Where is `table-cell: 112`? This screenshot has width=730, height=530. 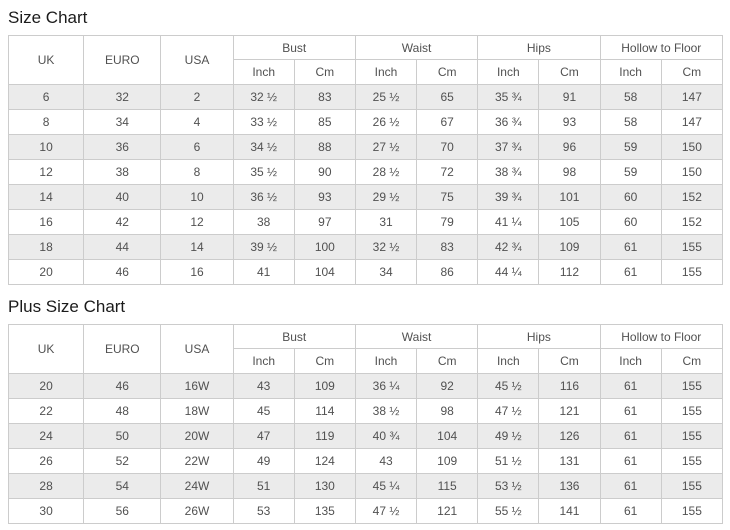 table-cell: 112 is located at coordinates (569, 272).